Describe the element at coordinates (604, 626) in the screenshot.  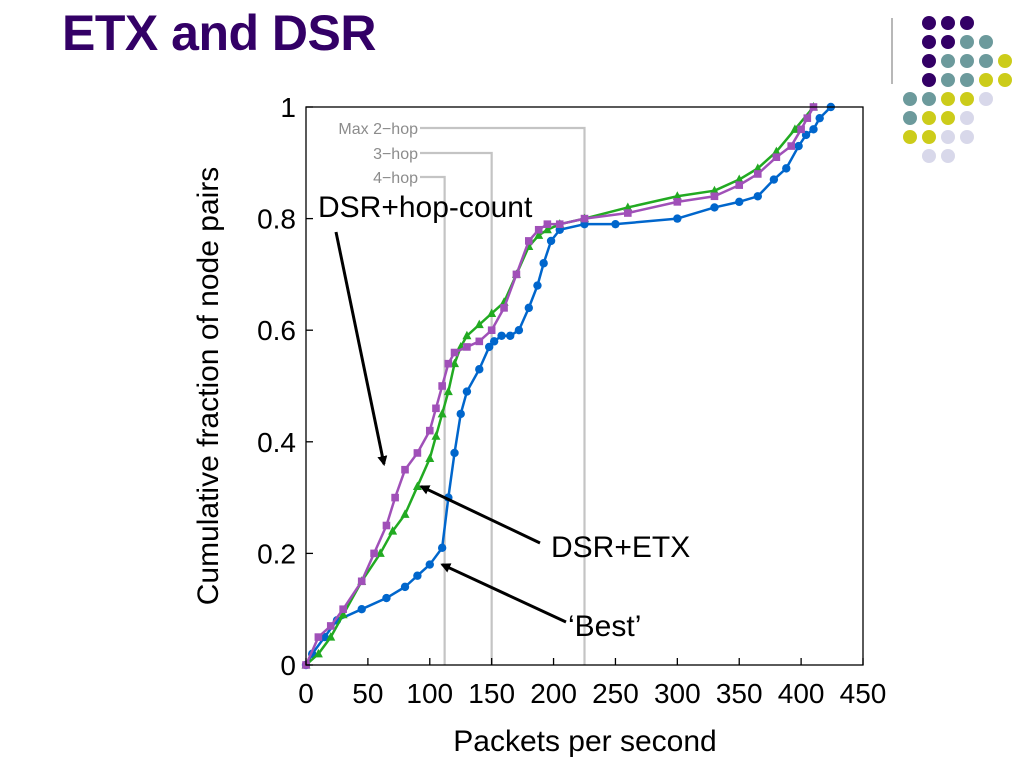
I see `annotation-label: ‘Best’` at that location.